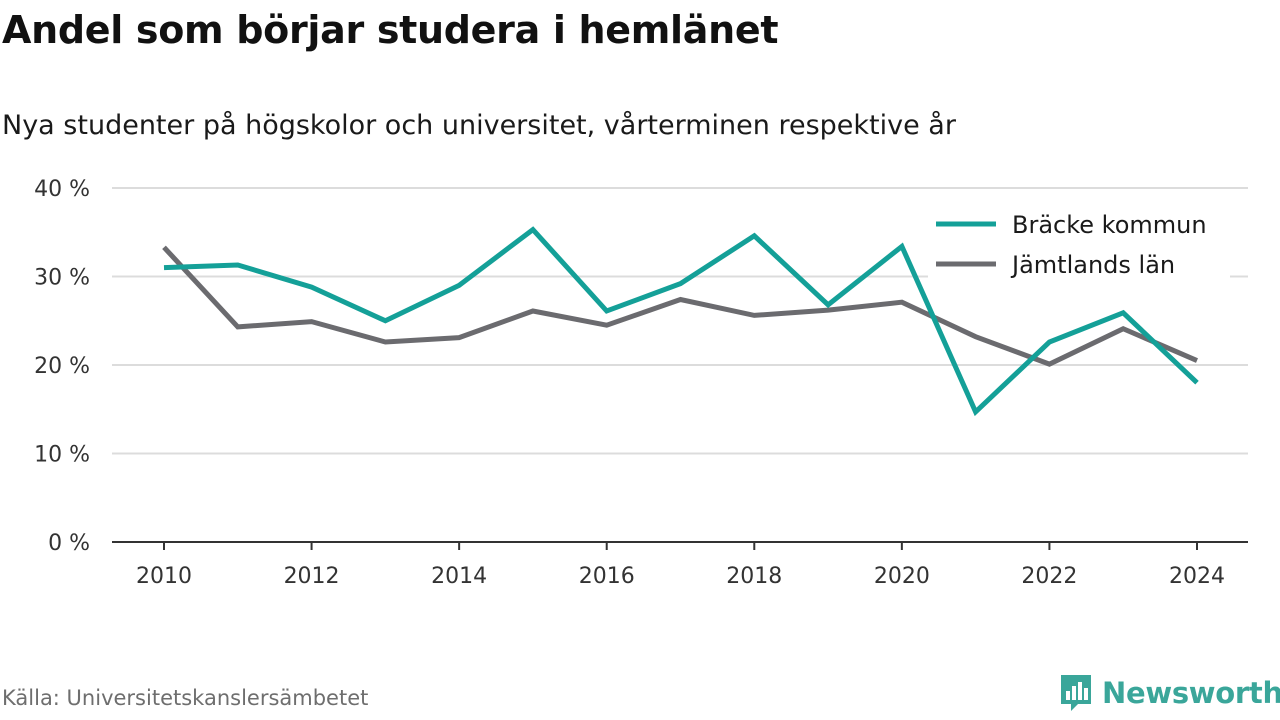 Image resolution: width=1280 pixels, height=720 pixels. I want to click on x-tick-label: 2024, so click(1197, 576).